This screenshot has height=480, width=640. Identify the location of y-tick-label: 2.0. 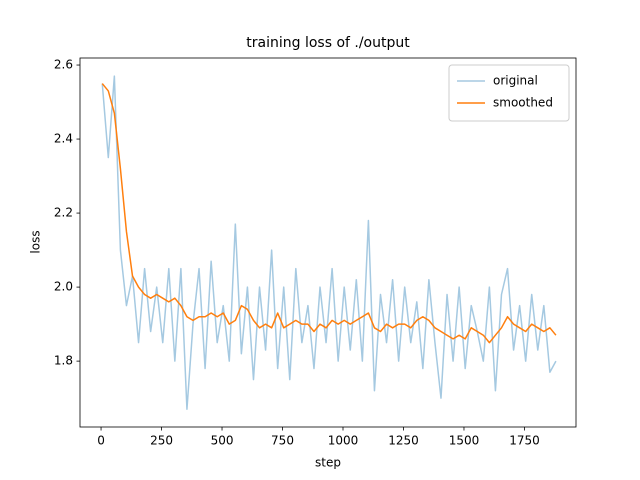
(63, 287).